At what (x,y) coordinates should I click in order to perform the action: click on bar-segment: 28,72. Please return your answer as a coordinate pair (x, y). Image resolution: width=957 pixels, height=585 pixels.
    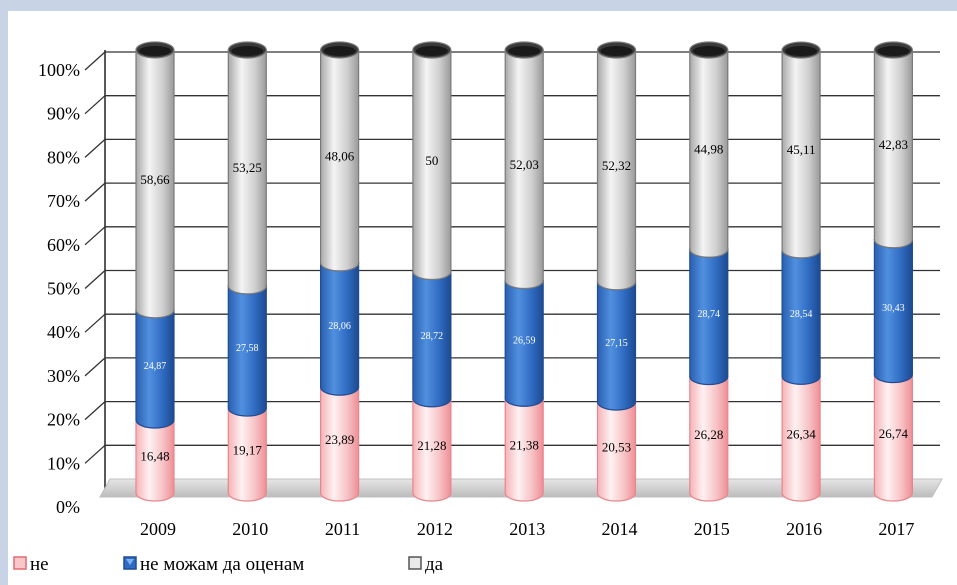
    Looking at the image, I should click on (432, 335).